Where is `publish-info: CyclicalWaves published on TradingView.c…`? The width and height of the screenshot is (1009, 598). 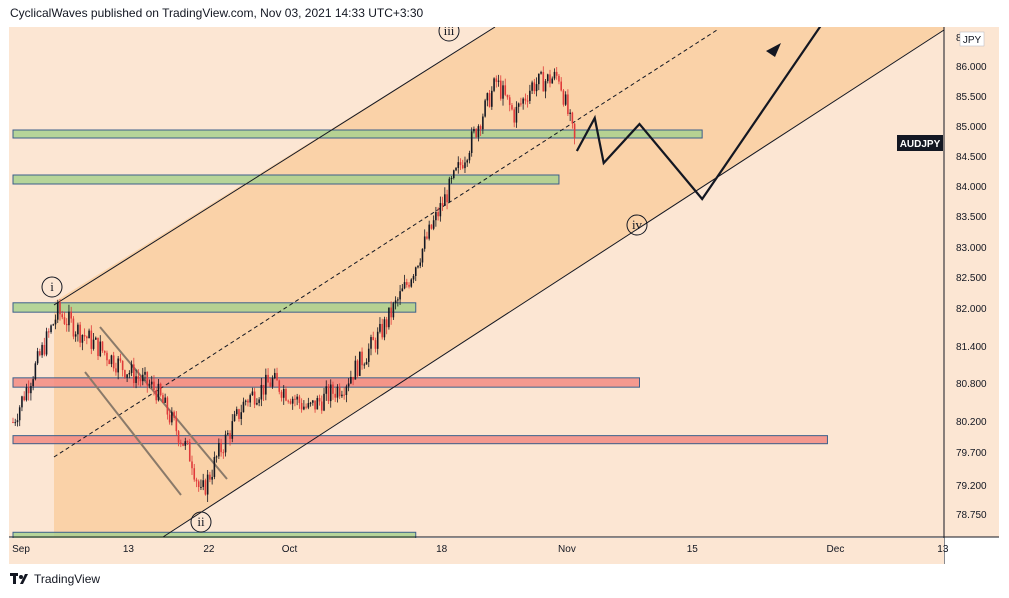 publish-info: CyclicalWaves published on TradingView.c… is located at coordinates (217, 13).